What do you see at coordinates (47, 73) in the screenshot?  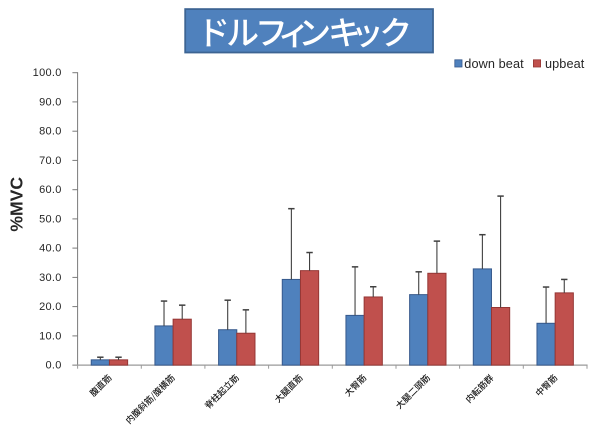 I see `svg-text: 100.0` at bounding box center [47, 73].